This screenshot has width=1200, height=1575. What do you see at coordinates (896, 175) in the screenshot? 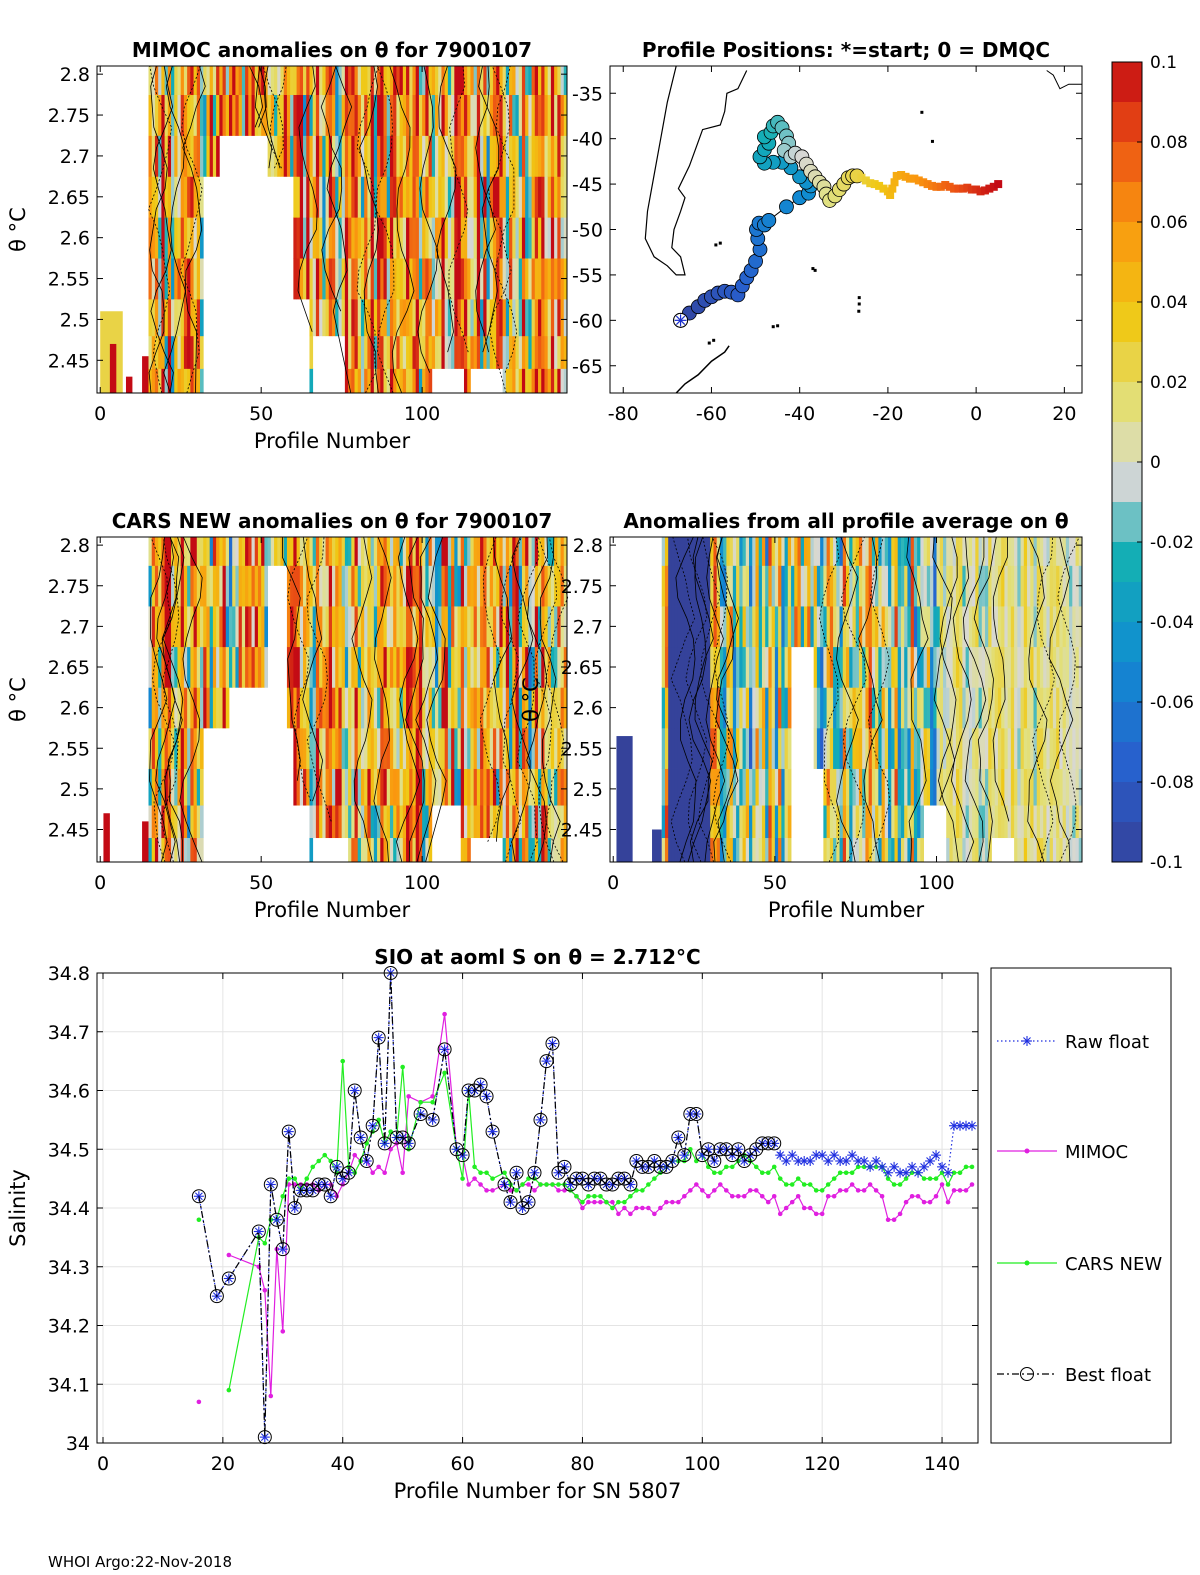
I see `profile-square` at bounding box center [896, 175].